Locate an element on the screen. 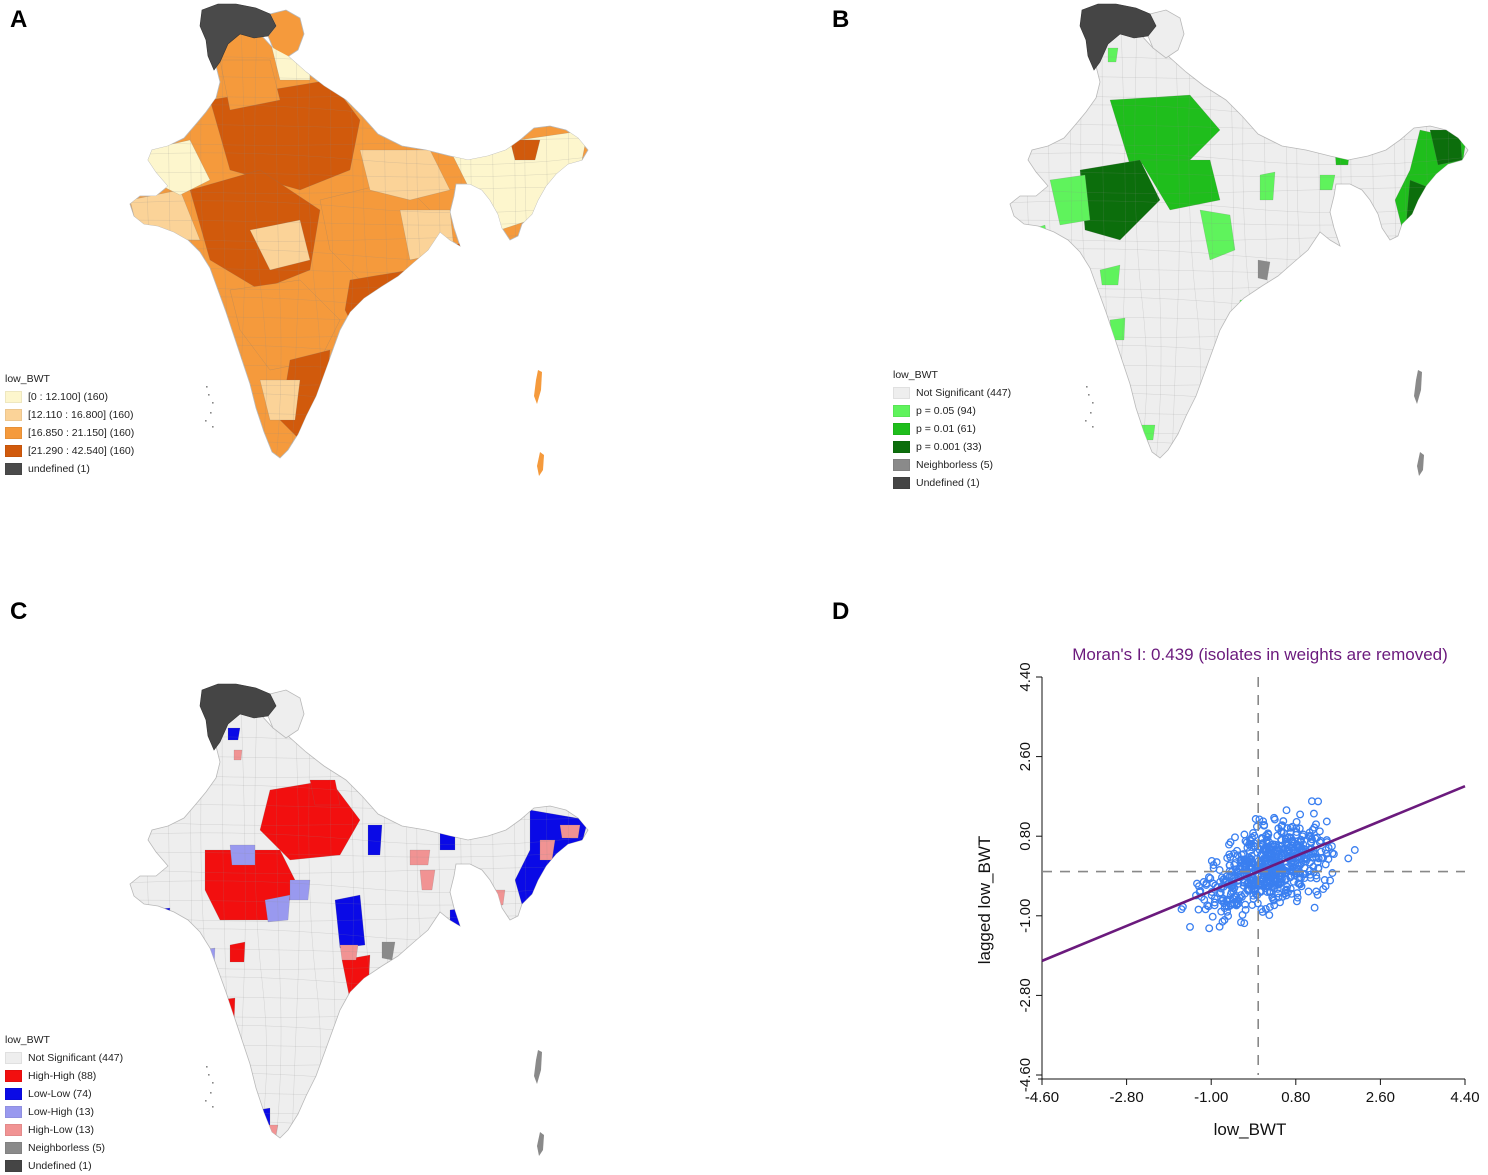 The height and width of the screenshot is (1175, 1488). legend-item: Low-Low (74) is located at coordinates (64, 1094).